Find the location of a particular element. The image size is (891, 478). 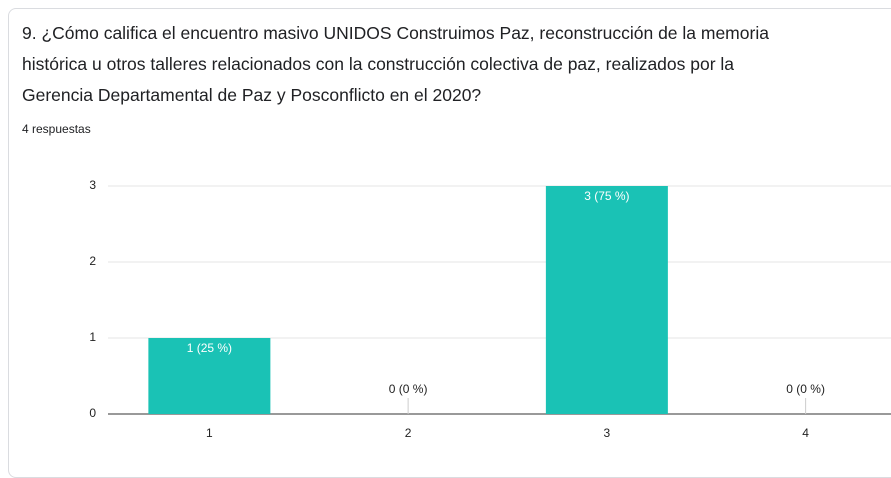

y-tick-label: 2 is located at coordinates (92, 261).